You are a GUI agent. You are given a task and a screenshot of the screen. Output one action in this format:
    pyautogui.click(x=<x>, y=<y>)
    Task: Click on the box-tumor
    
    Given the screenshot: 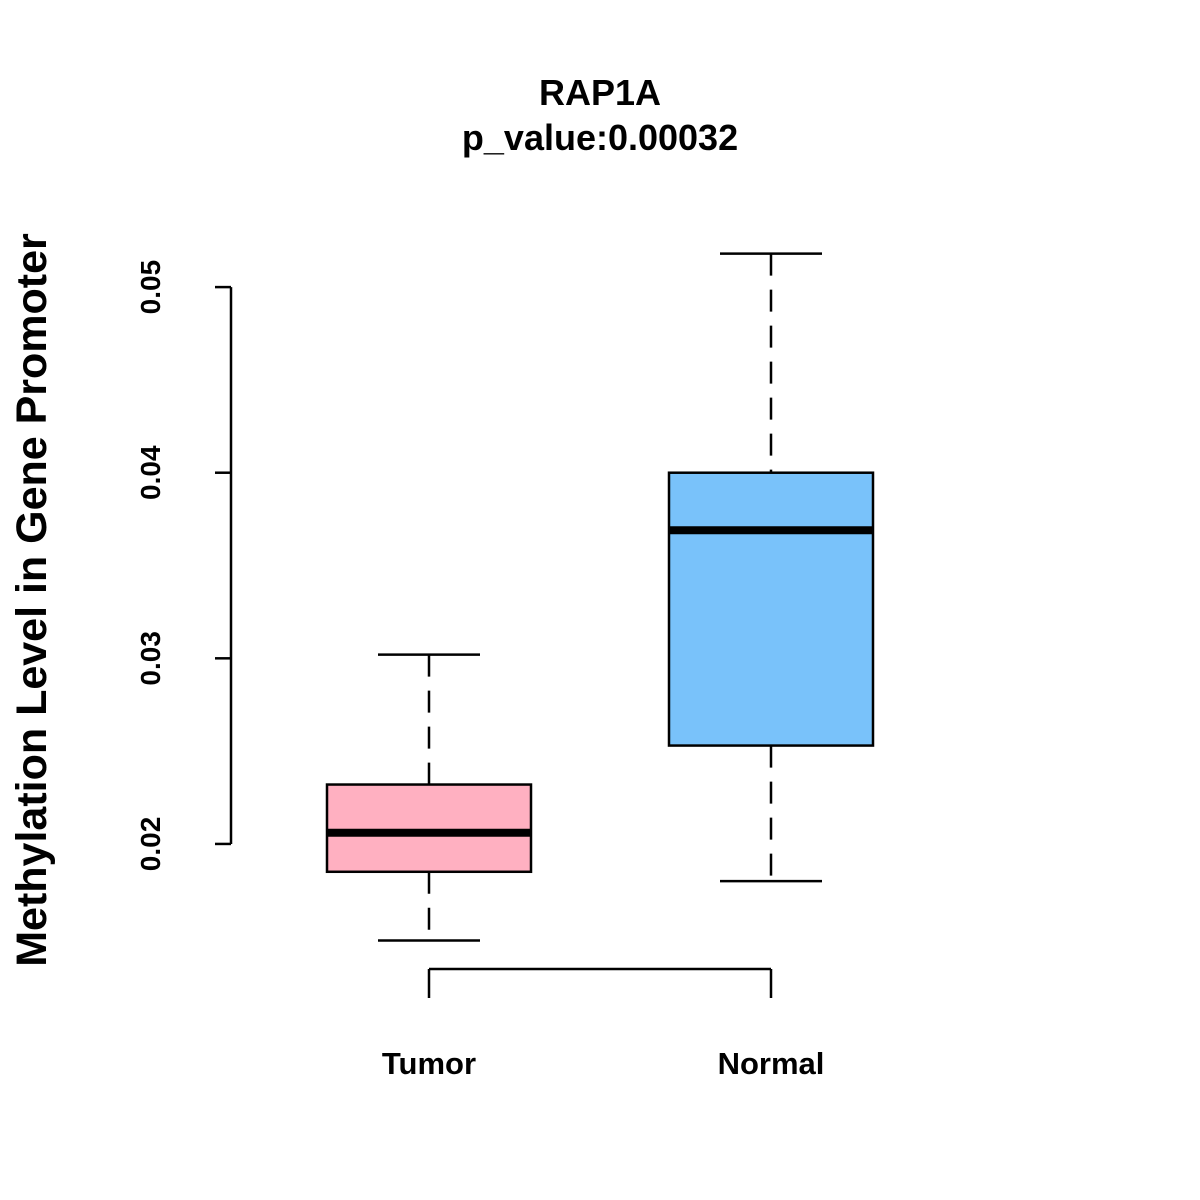 What is the action you would take?
    pyautogui.click(x=429, y=797)
    